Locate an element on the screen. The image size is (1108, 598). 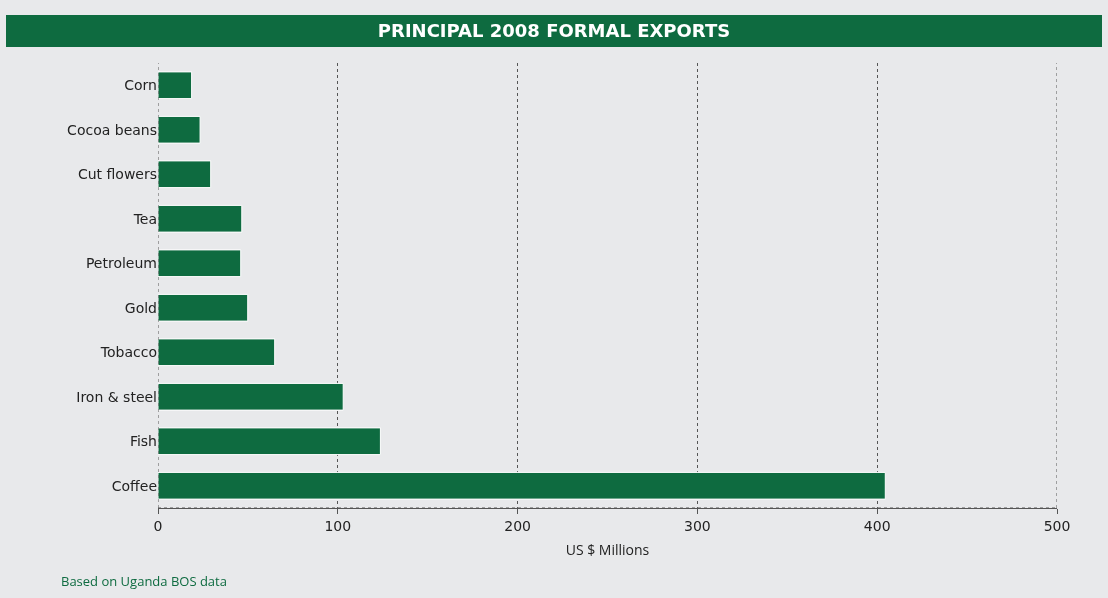
chart-title: PRINCIPAL 2008 FORMAL EXPORTS is located at coordinates (554, 31).